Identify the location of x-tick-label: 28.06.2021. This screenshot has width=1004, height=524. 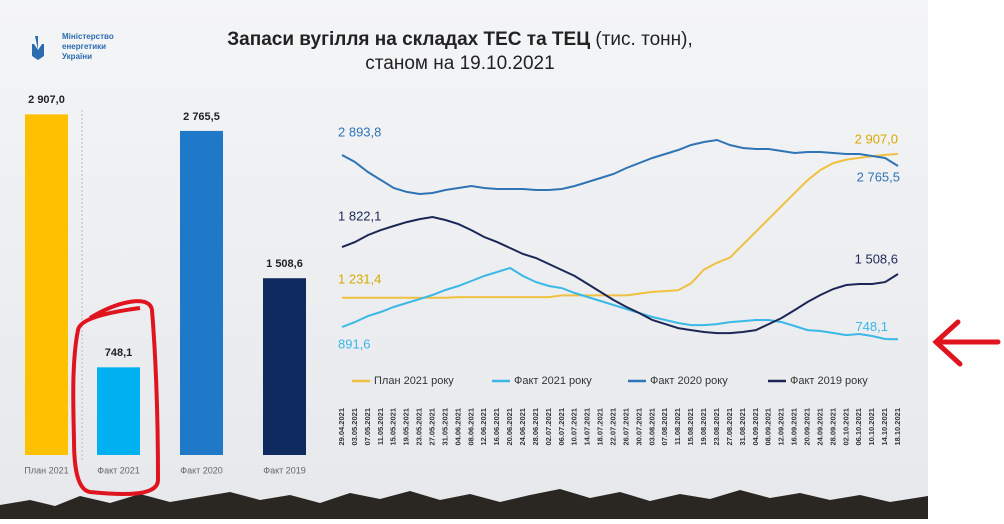
(535, 427).